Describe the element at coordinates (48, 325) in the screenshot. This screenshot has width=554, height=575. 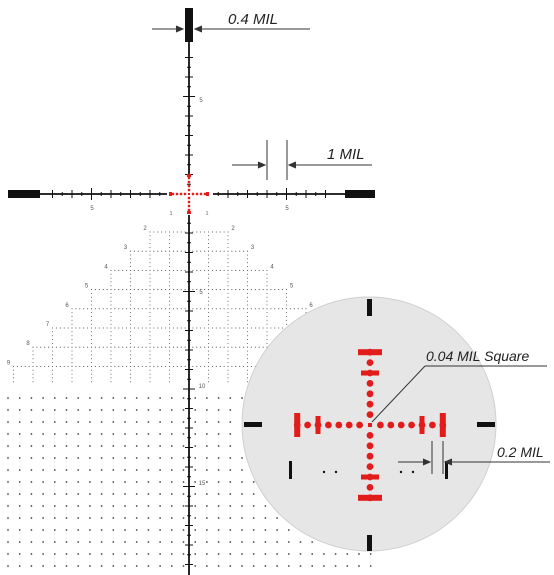
I see `tree-left-number: 7` at that location.